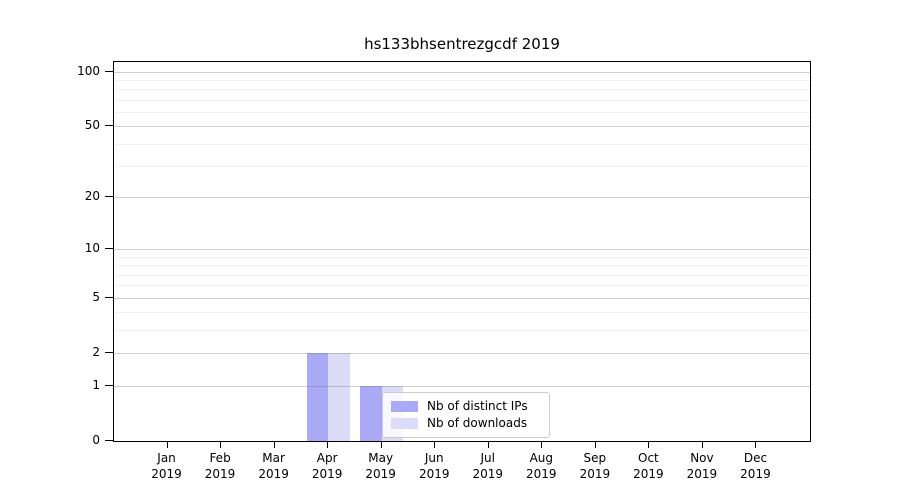  What do you see at coordinates (434, 466) in the screenshot?
I see `x-tick-label-jun: Jun 2019` at bounding box center [434, 466].